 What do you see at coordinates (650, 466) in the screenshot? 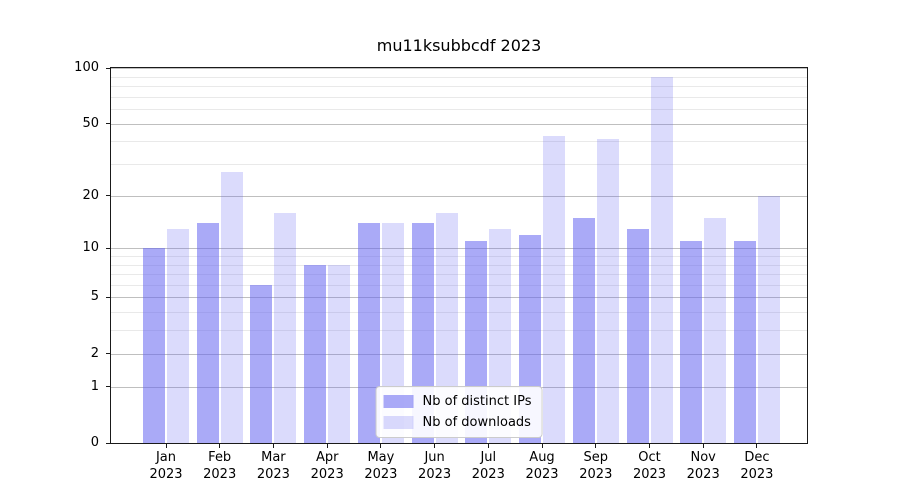
I see `x-tick-label: Oct 2023` at bounding box center [650, 466].